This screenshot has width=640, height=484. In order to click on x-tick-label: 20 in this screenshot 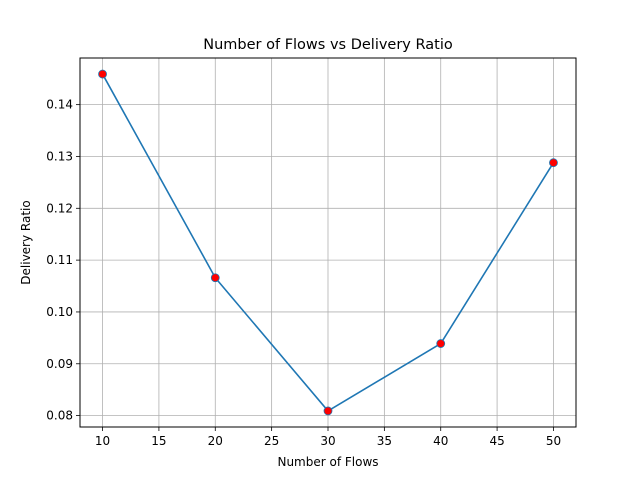, I will do `click(215, 441)`.